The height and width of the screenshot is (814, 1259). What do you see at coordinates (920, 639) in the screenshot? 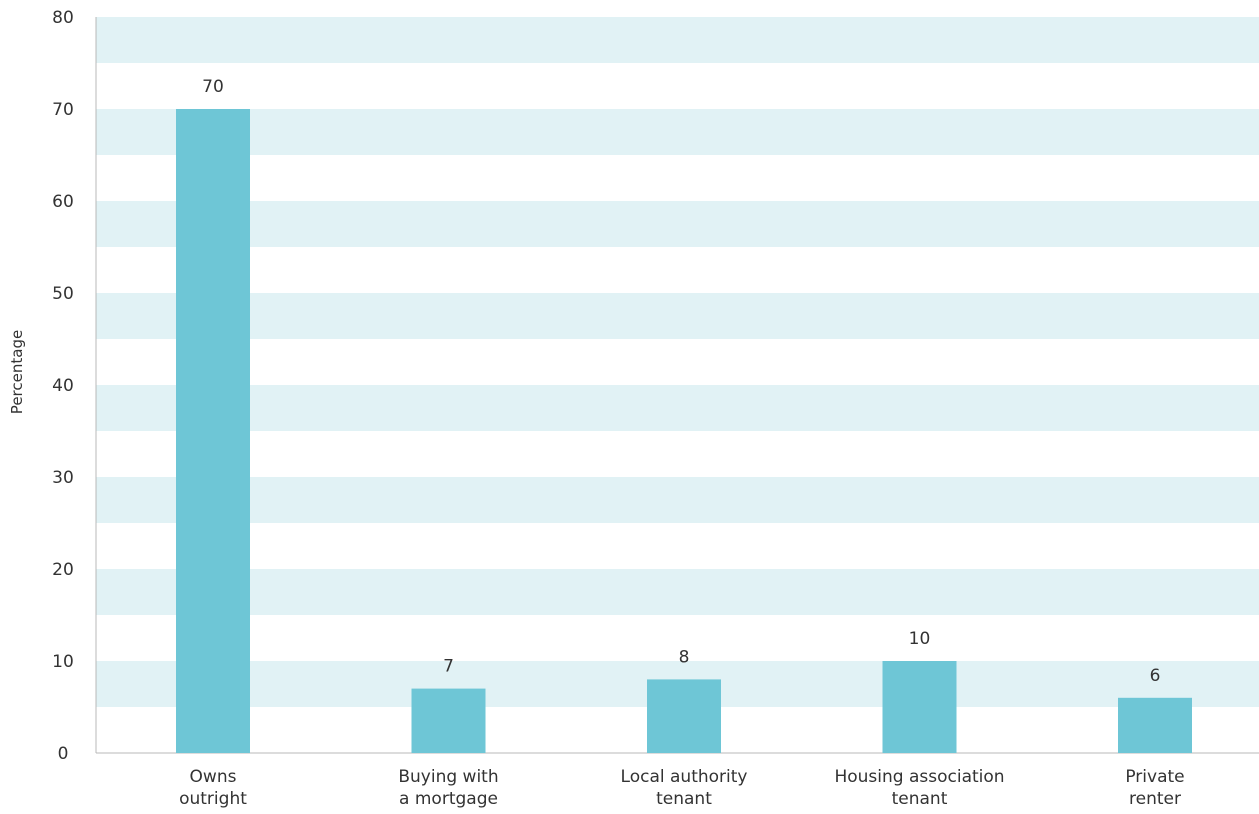
I see `data-label: 10` at bounding box center [920, 639].